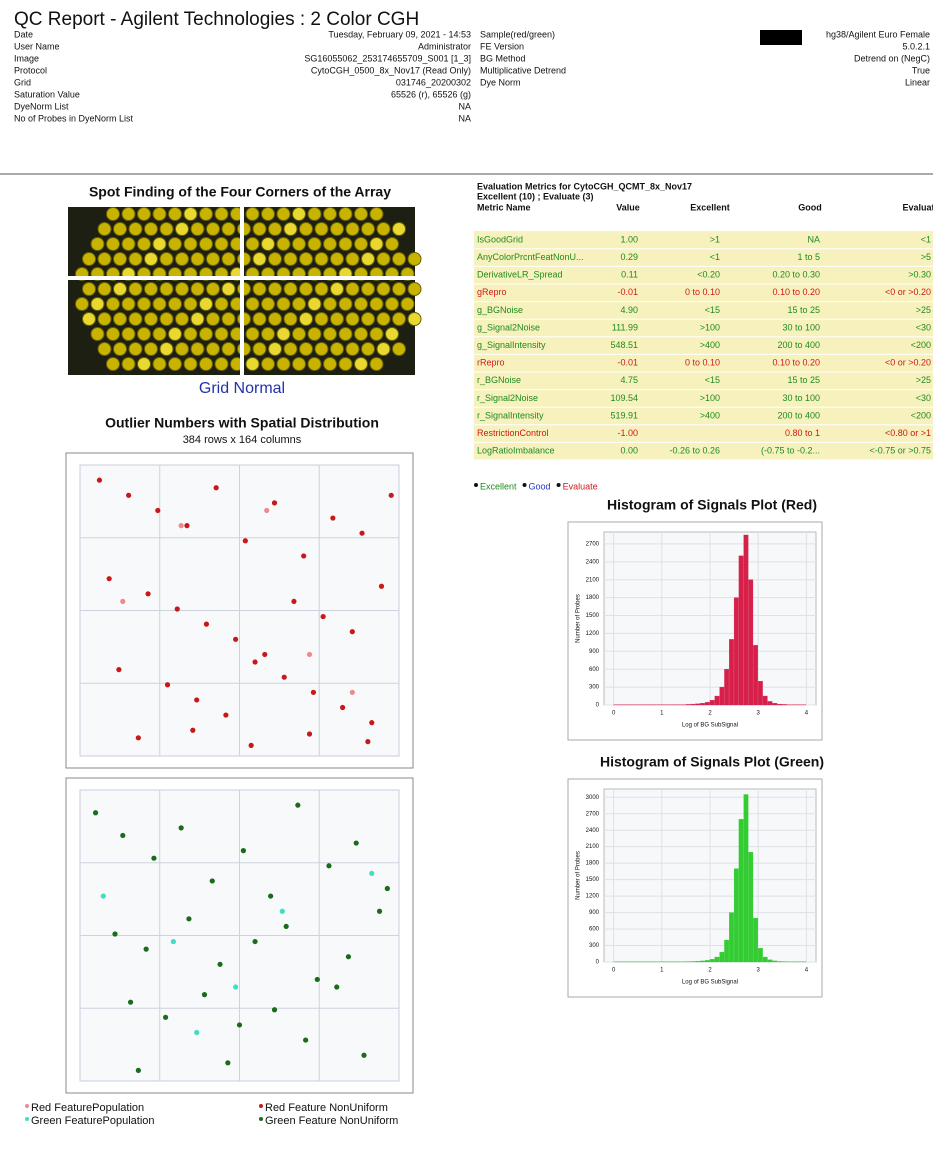 This screenshot has width=933, height=1163. I want to click on table-cell: 519.91, so click(624, 415).